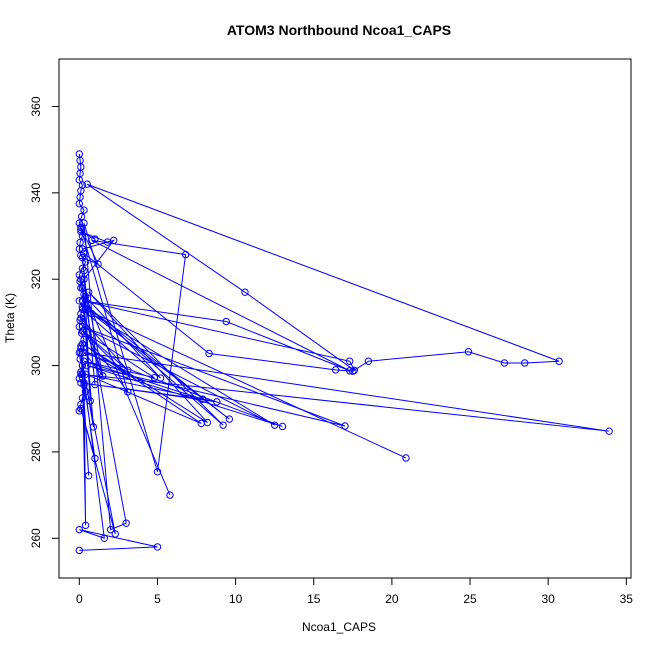 The image size is (650, 650). Describe the element at coordinates (36, 452) in the screenshot. I see `y-tick-label: 280` at that location.